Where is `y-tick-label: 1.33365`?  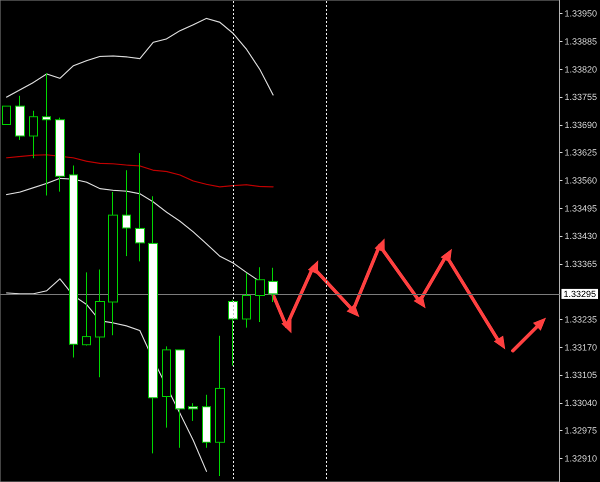
y-tick-label: 1.33365 is located at coordinates (581, 263).